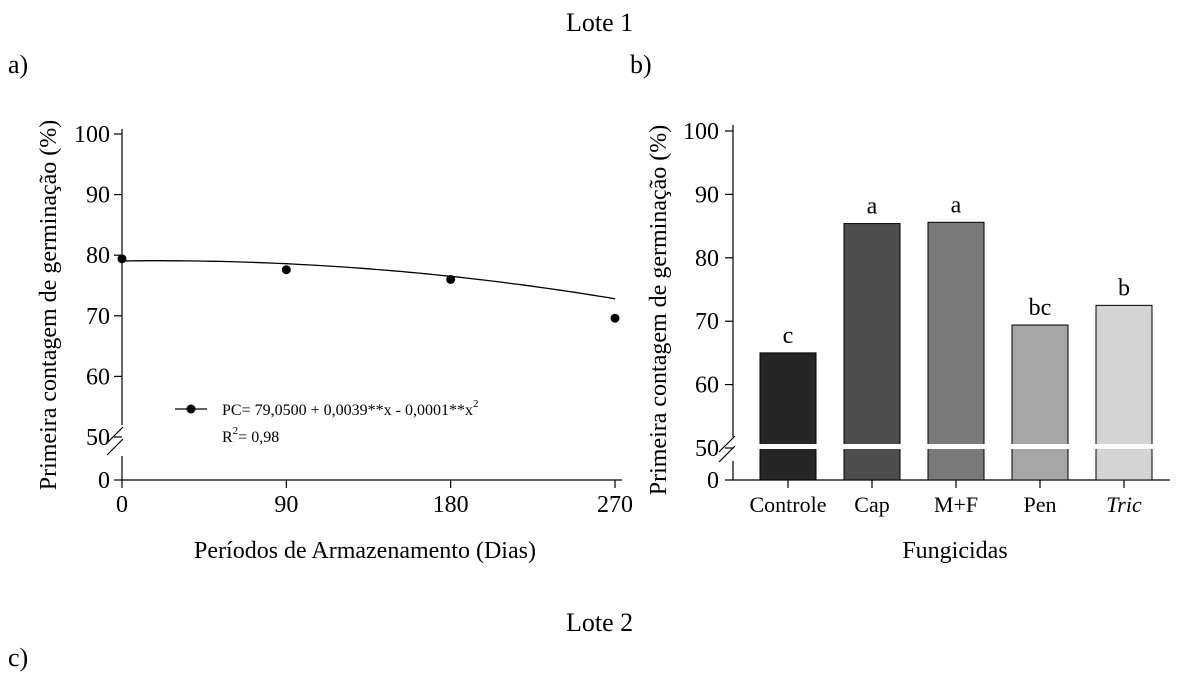  Describe the element at coordinates (92, 135) in the screenshot. I see `y-tick-label-a: 100` at that location.